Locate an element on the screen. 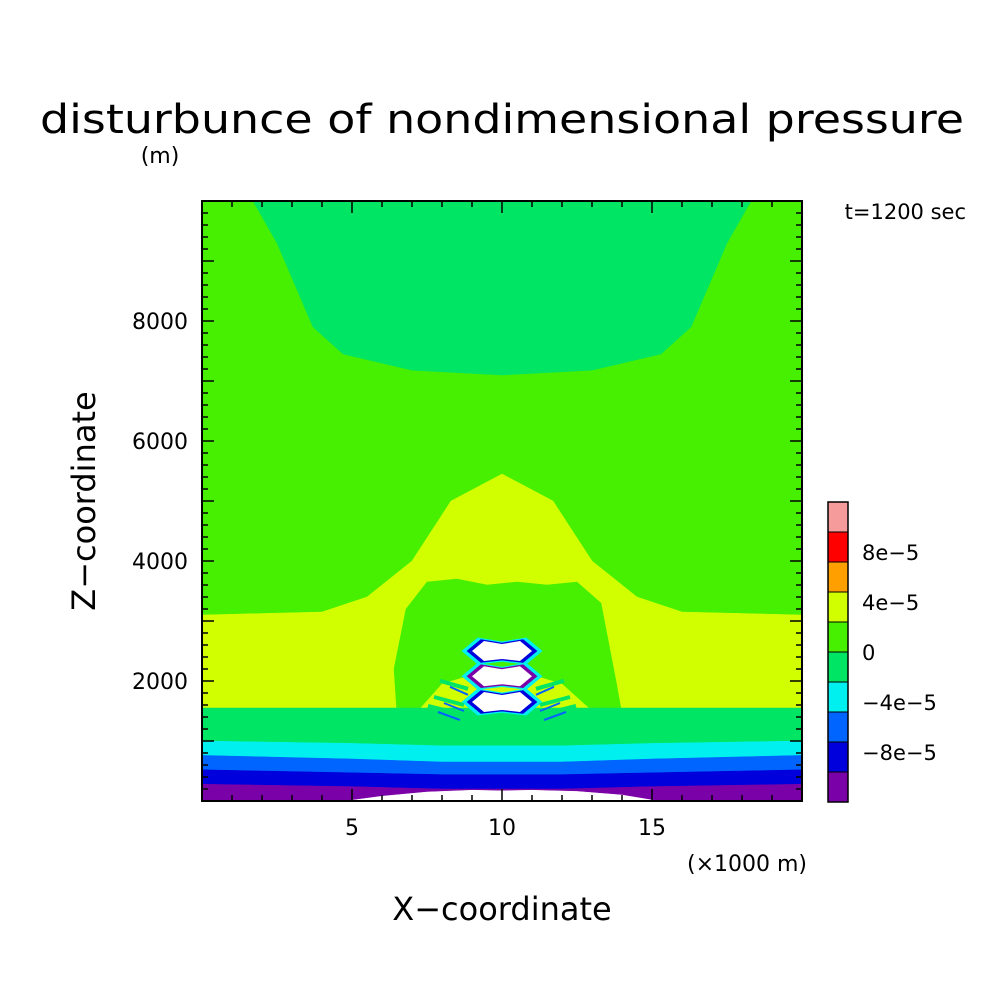 The image size is (1004, 1004). core-cells-layer is located at coordinates (502, 679).